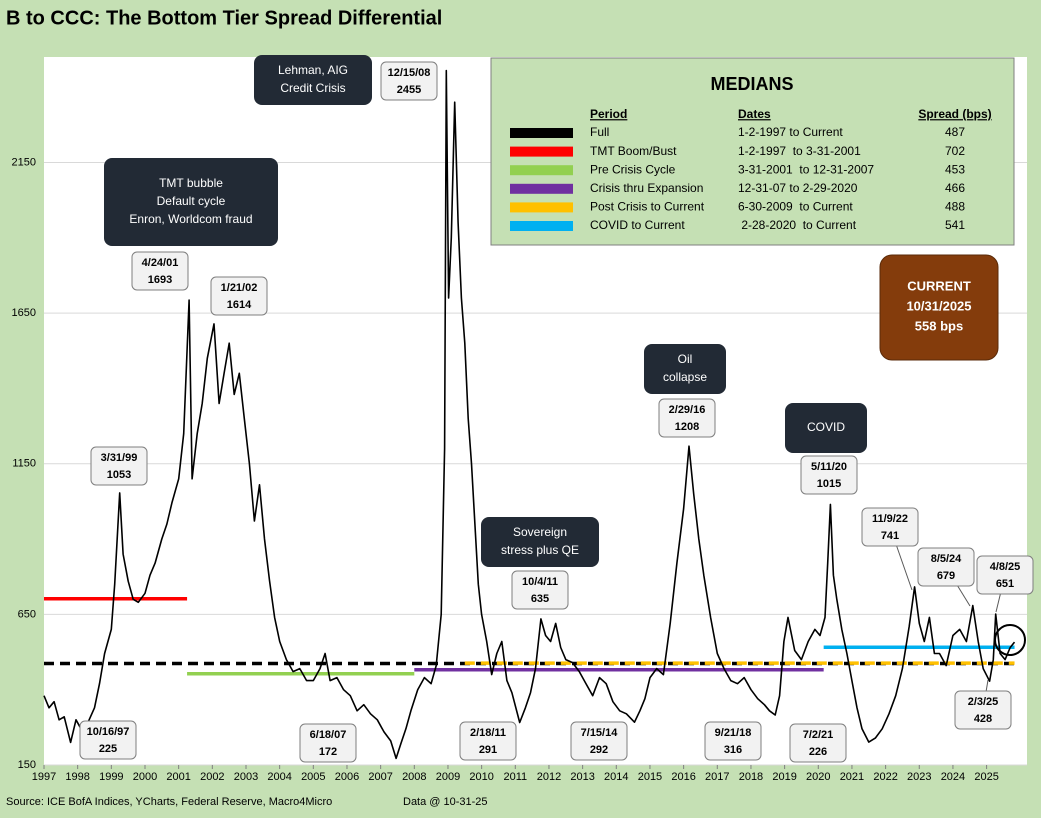 The width and height of the screenshot is (1041, 818). Describe the element at coordinates (790, 132) in the screenshot. I see `median-dates: 1-2-1997 to Current` at that location.